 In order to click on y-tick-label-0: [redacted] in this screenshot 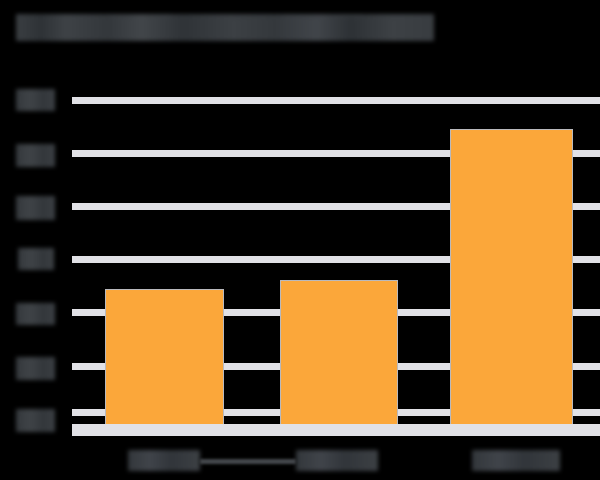, I will do `click(35, 420)`.